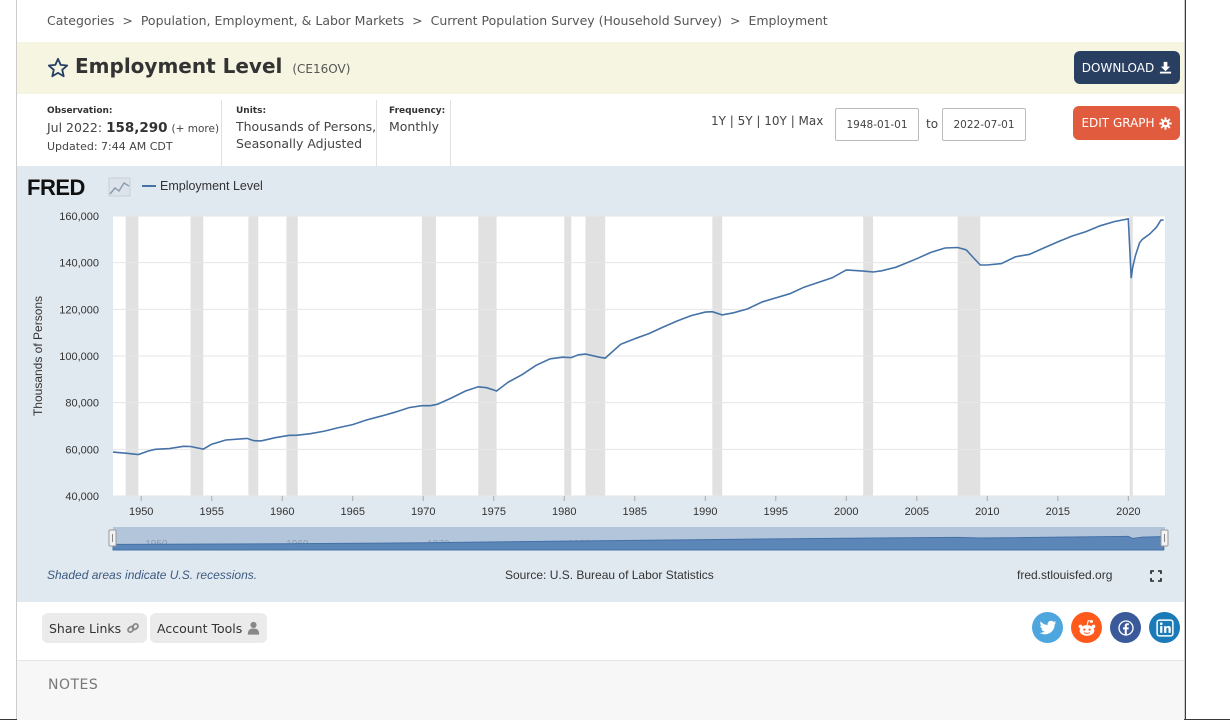 The height and width of the screenshot is (720, 1230). Describe the element at coordinates (272, 20) in the screenshot. I see `breadcrumb-population: Population, Employment, & Labor Markets` at that location.